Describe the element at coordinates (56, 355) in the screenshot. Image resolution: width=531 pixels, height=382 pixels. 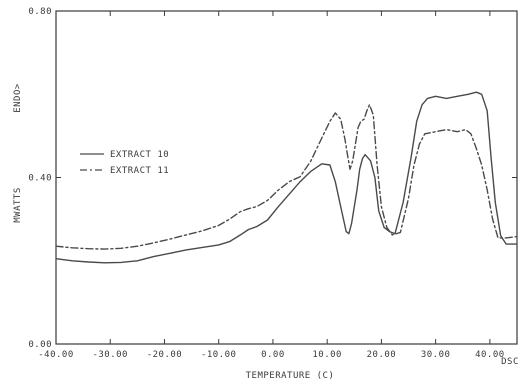
I see `x-tick-label: -40.00` at that location.